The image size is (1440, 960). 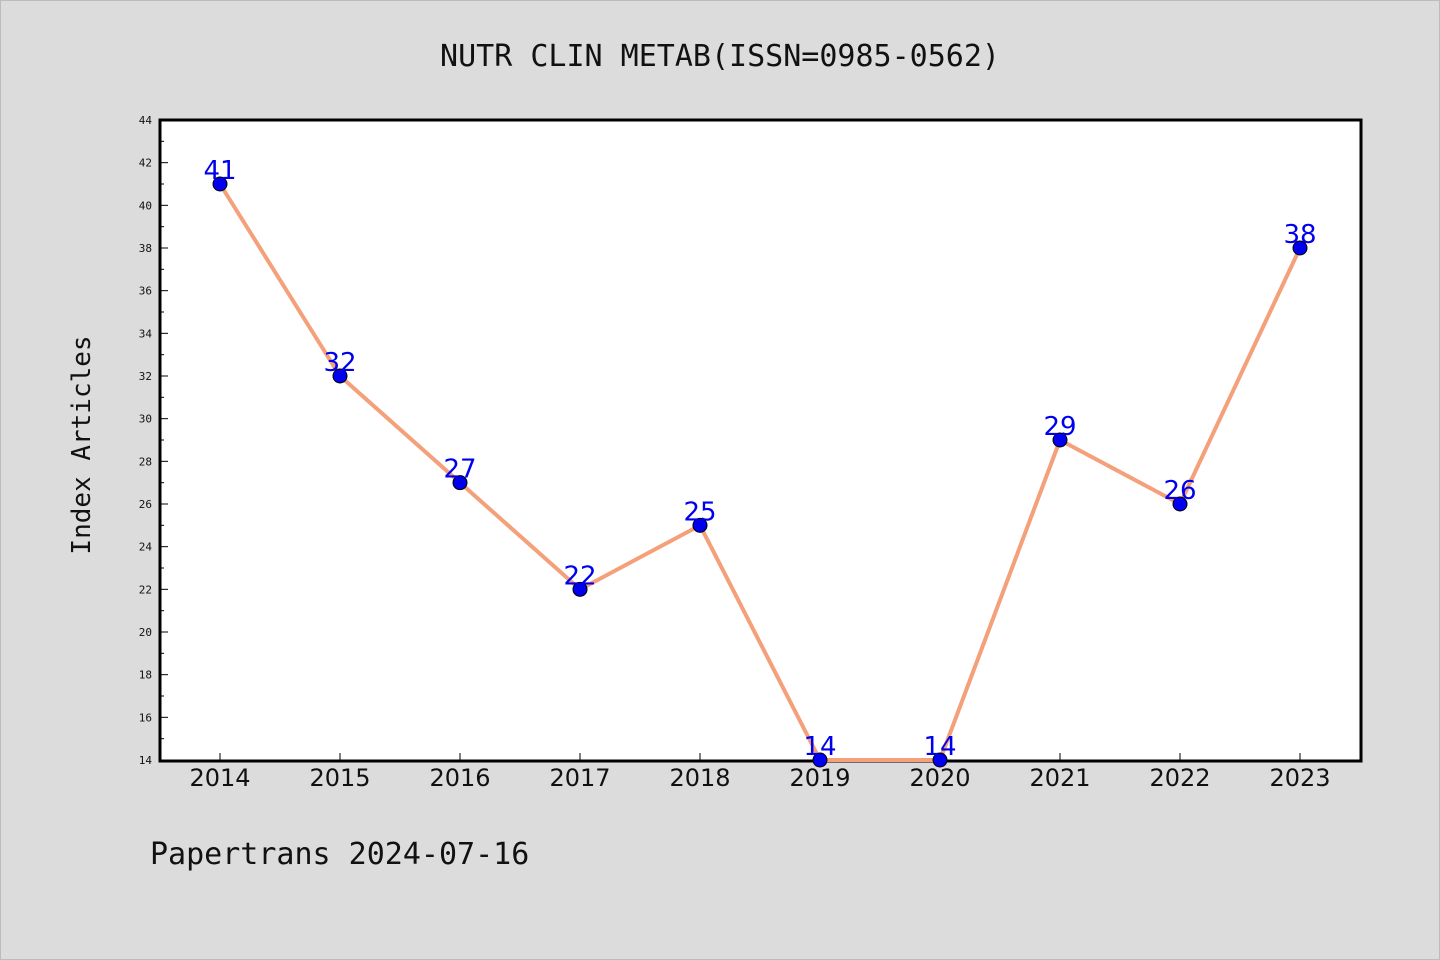 I want to click on data-value-label: 22, so click(x=579, y=576).